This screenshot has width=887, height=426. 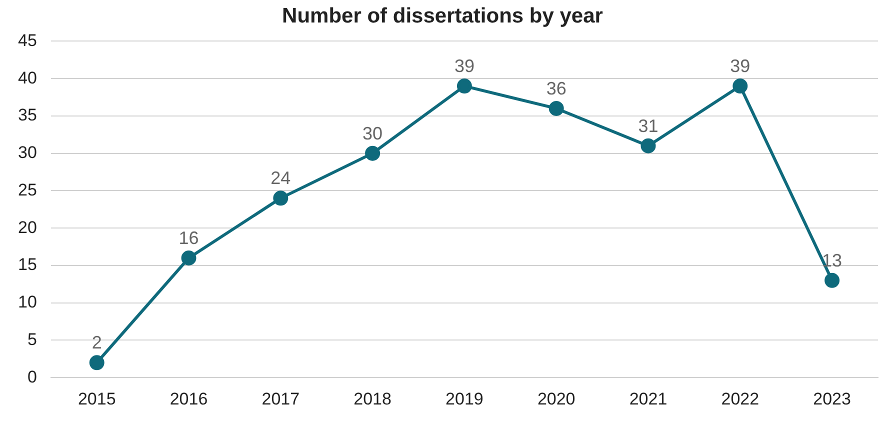 I want to click on y-tick-label: 20, so click(x=27, y=227).